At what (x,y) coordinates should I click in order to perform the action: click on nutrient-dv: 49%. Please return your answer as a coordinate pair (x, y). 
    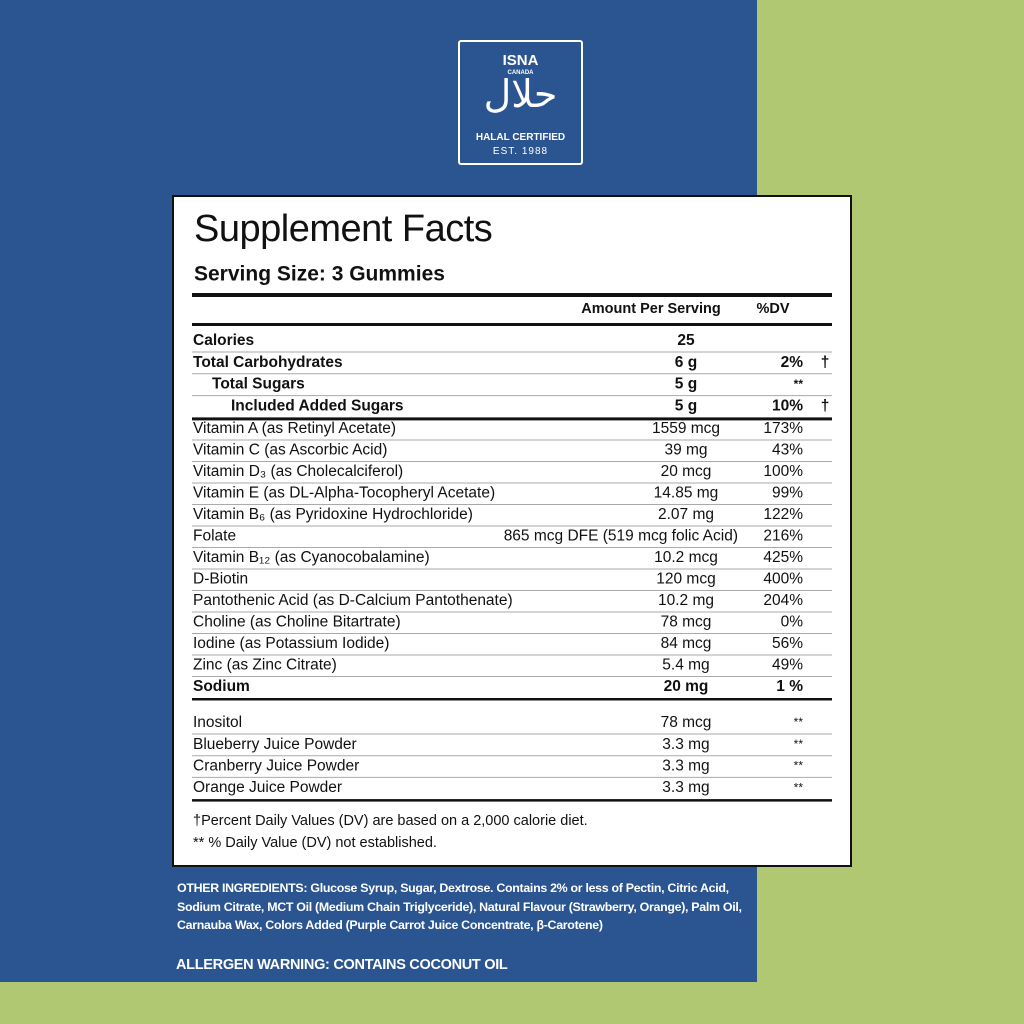
    Looking at the image, I should click on (787, 665).